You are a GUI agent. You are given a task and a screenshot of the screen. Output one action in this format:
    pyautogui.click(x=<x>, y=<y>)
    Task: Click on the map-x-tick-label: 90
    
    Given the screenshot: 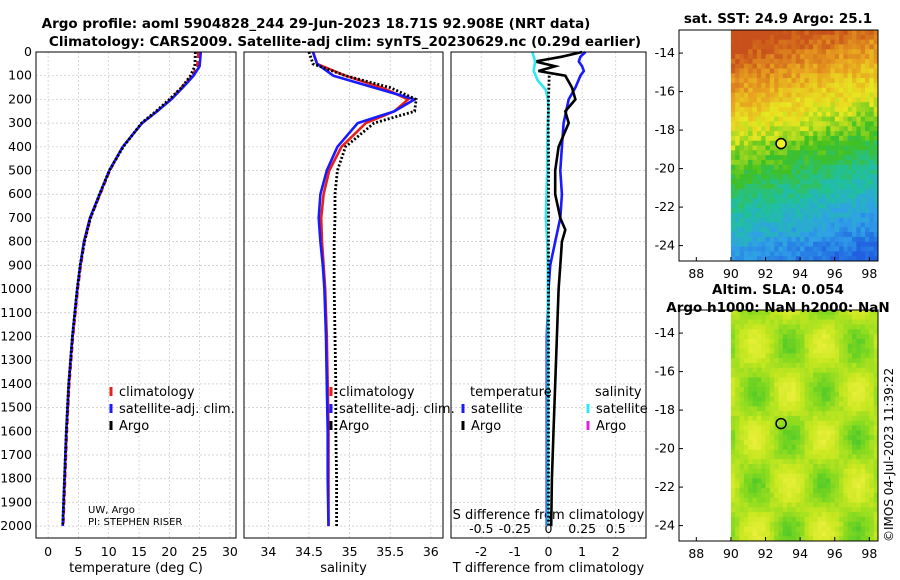 What is the action you would take?
    pyautogui.click(x=731, y=553)
    